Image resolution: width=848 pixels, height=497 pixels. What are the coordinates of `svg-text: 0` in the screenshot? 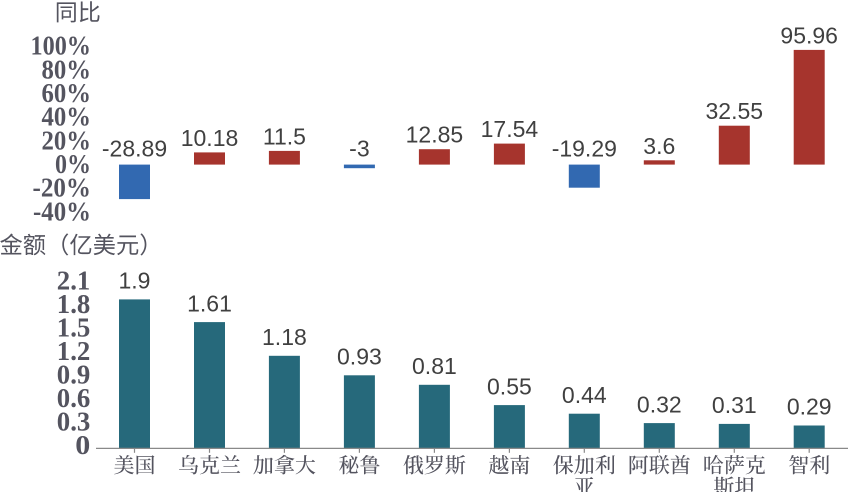 It's located at (82, 445).